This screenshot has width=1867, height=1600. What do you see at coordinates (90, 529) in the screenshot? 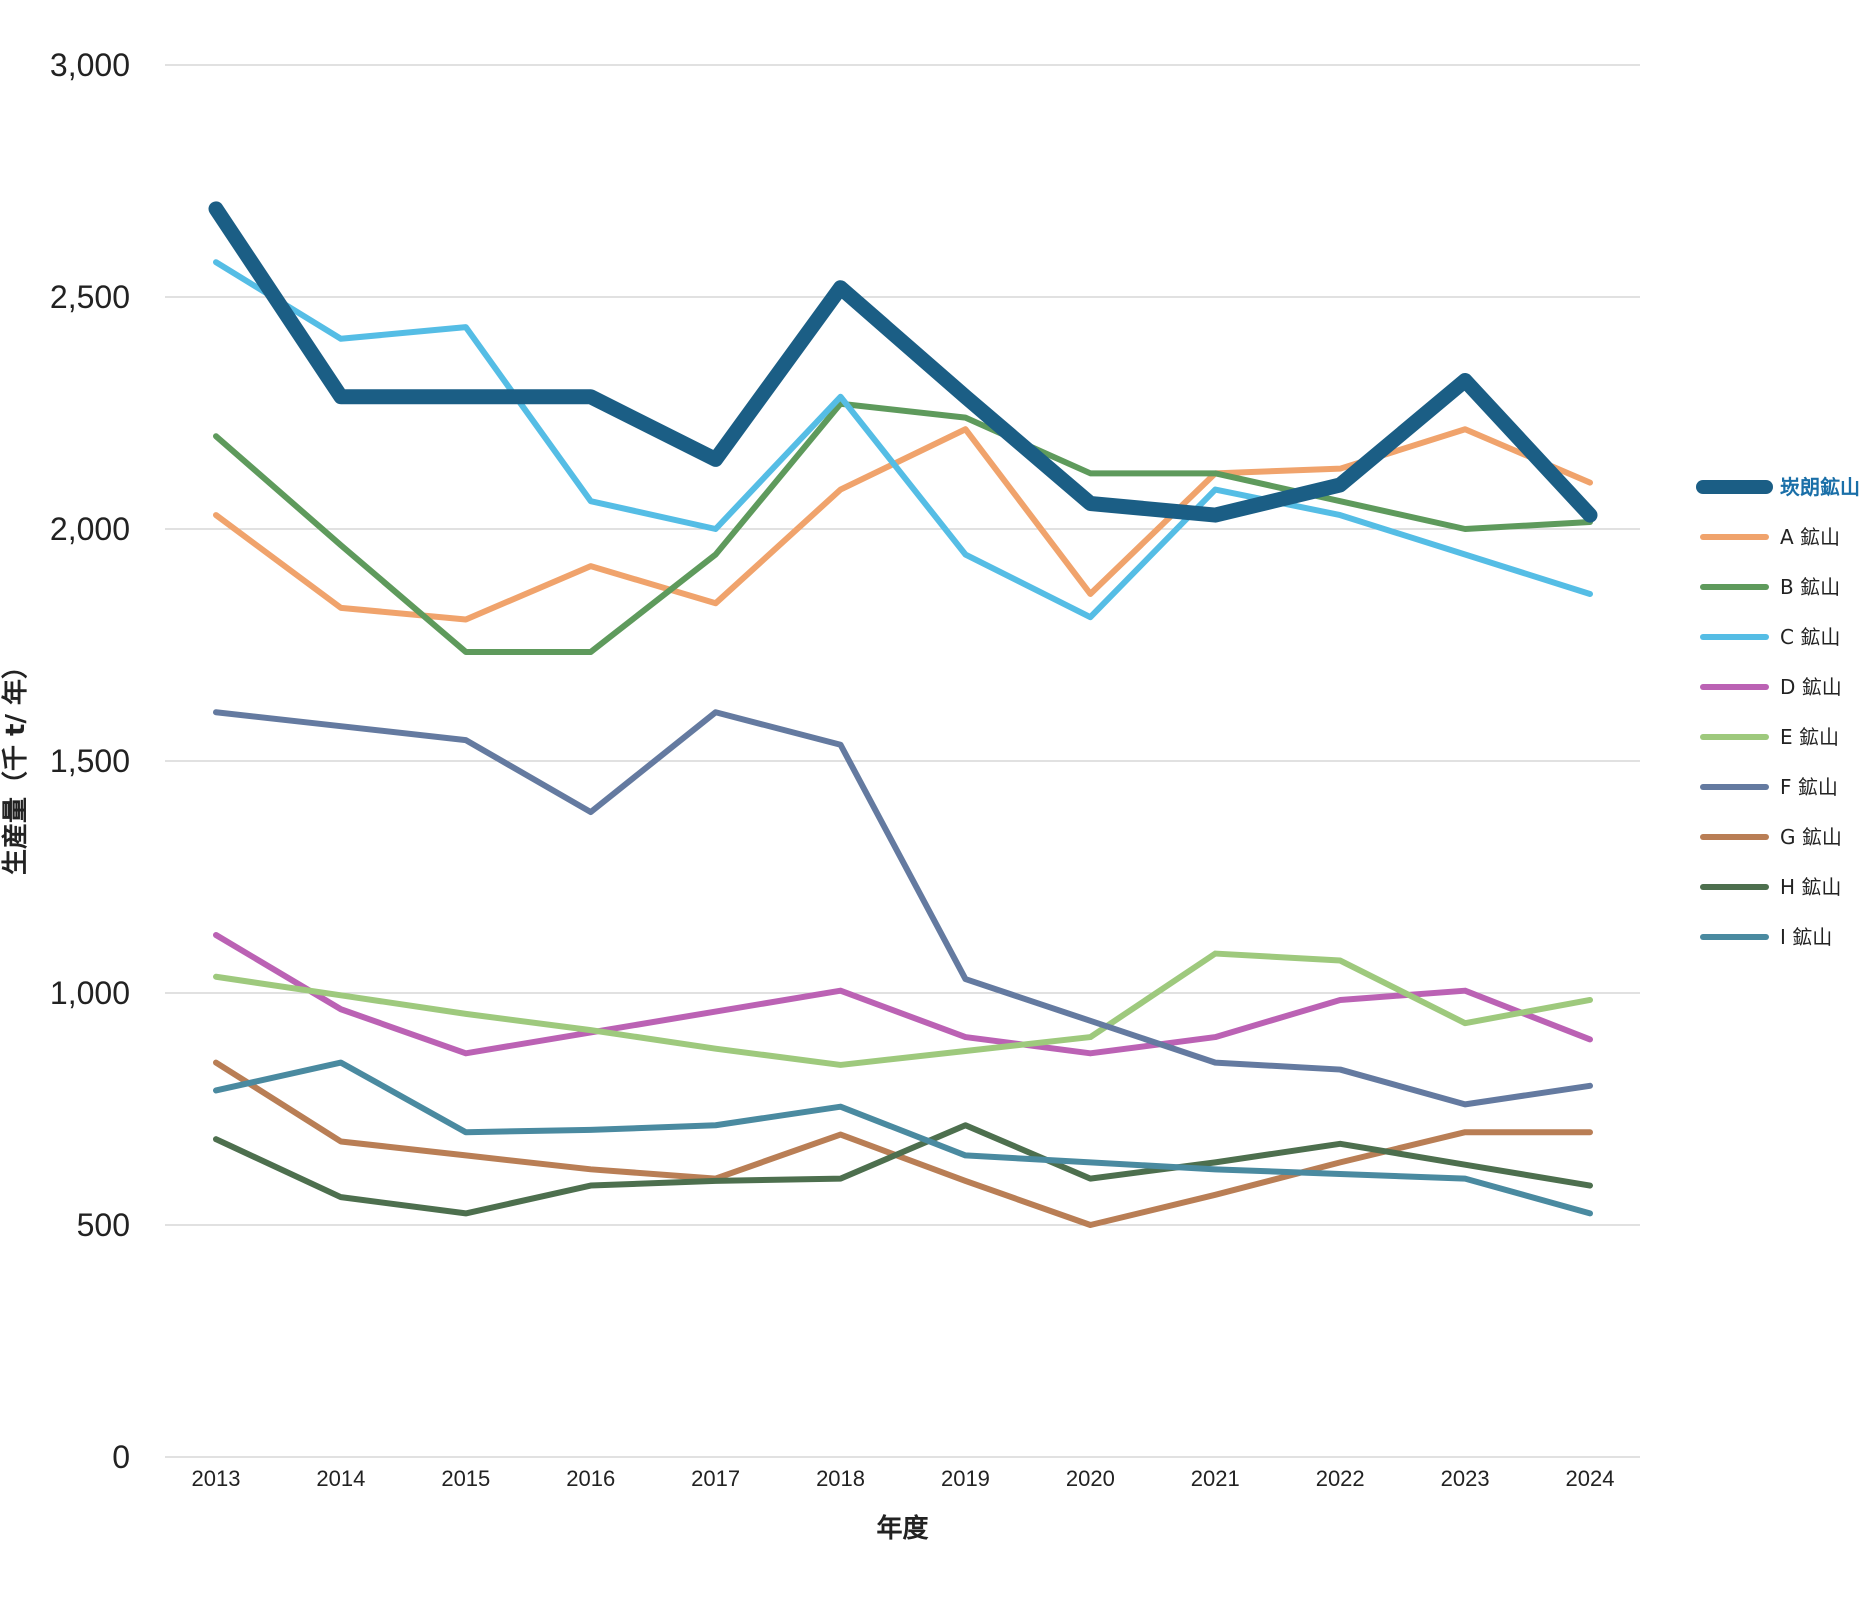
I see `y-tick-label: 2,000` at bounding box center [90, 529].